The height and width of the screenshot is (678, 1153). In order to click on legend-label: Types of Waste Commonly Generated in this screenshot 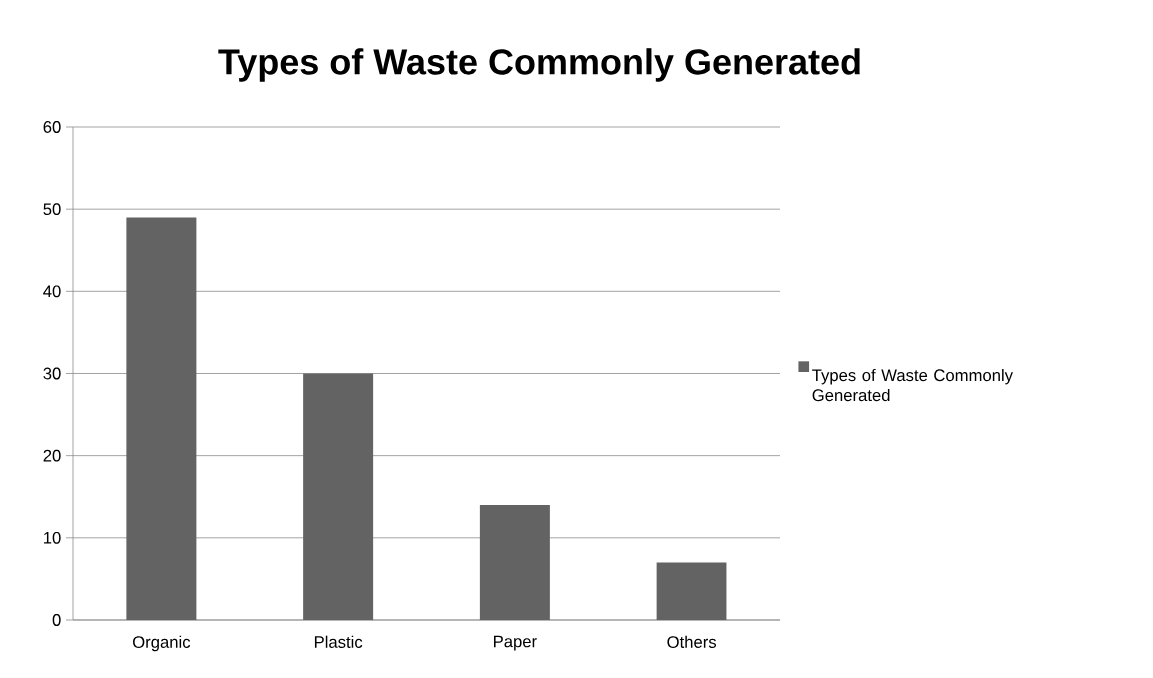, I will do `click(912, 385)`.